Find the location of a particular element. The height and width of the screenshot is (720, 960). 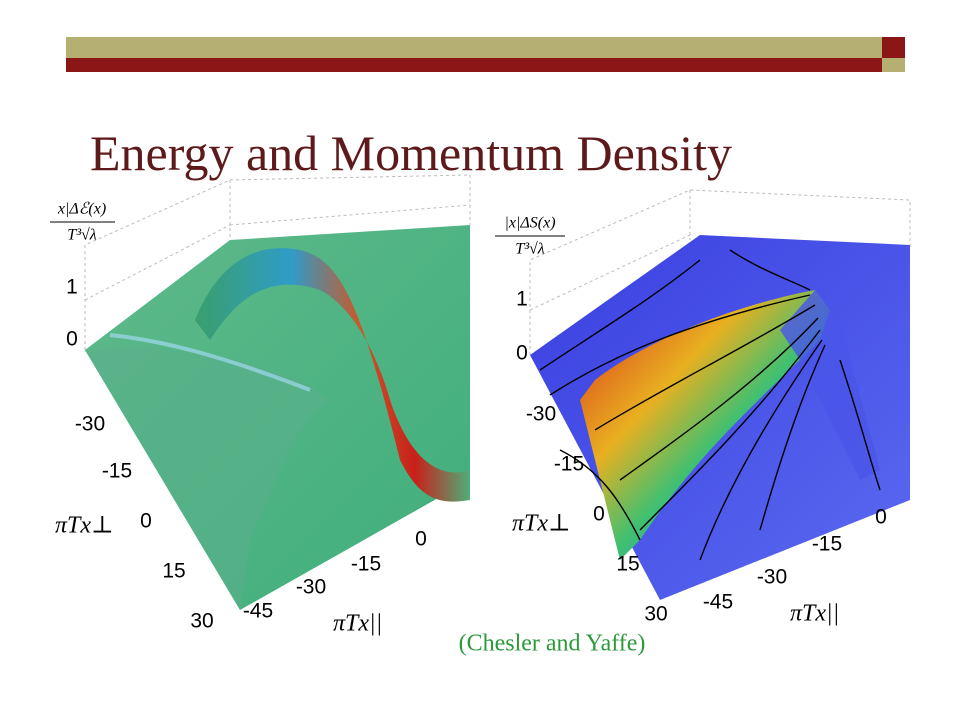

ridge-side is located at coordinates (830, 385).